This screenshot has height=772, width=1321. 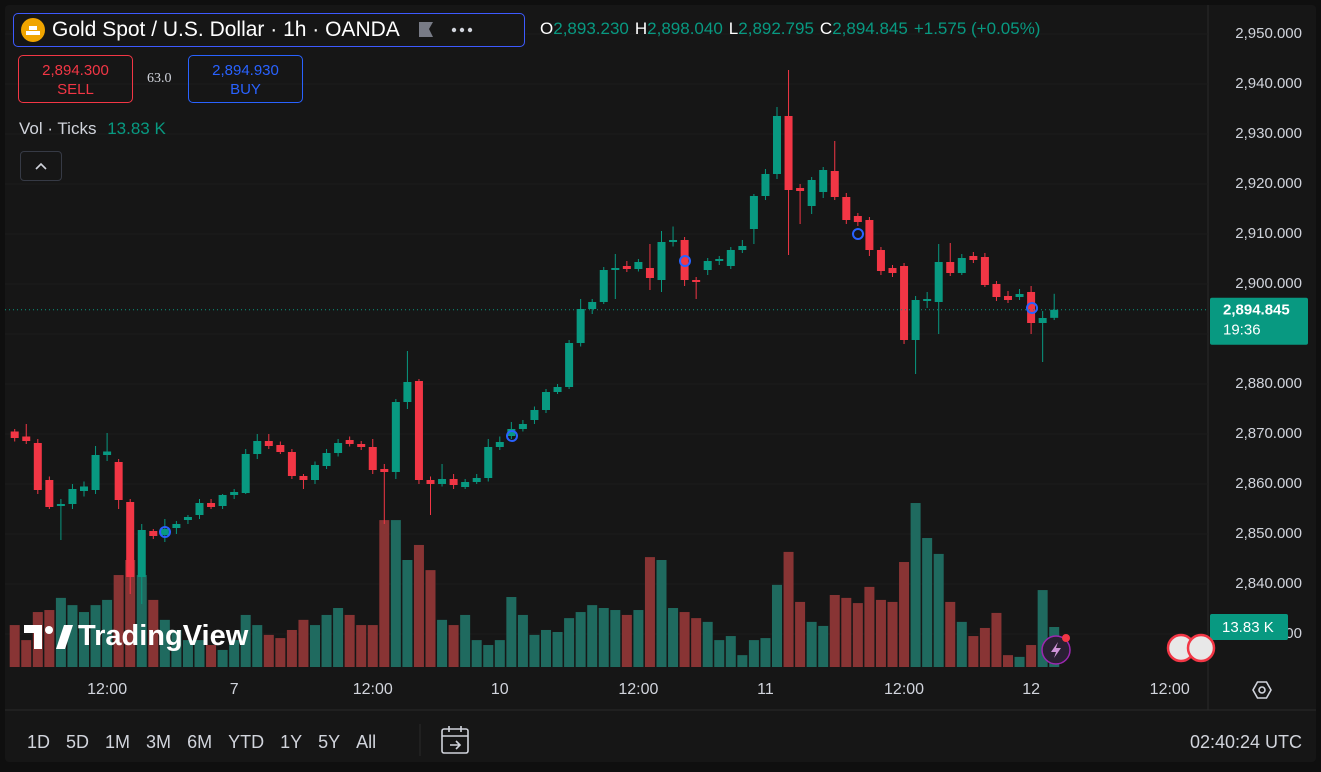 I want to click on last-price-box, so click(x=1259, y=321).